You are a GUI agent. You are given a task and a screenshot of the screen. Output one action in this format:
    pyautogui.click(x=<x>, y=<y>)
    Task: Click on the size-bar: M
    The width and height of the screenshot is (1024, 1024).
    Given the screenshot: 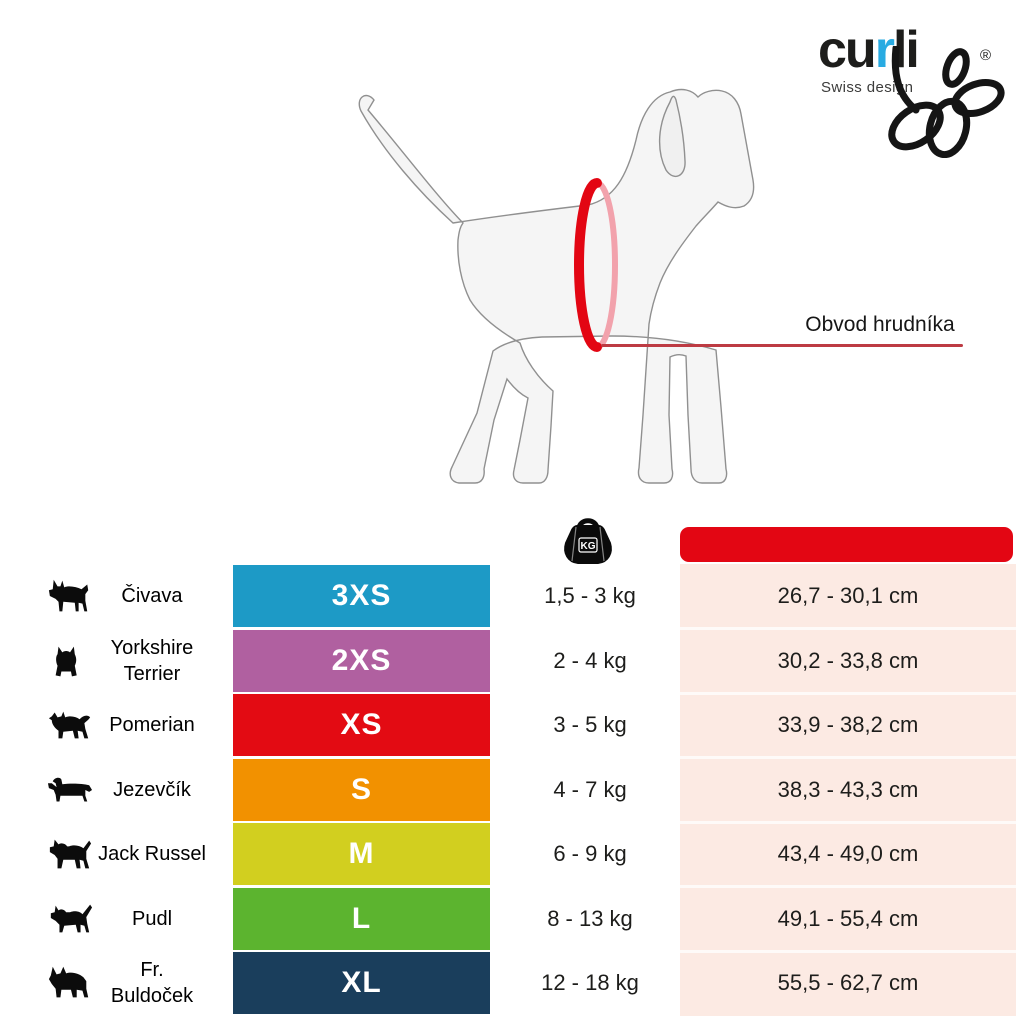 What is the action you would take?
    pyautogui.click(x=361, y=854)
    